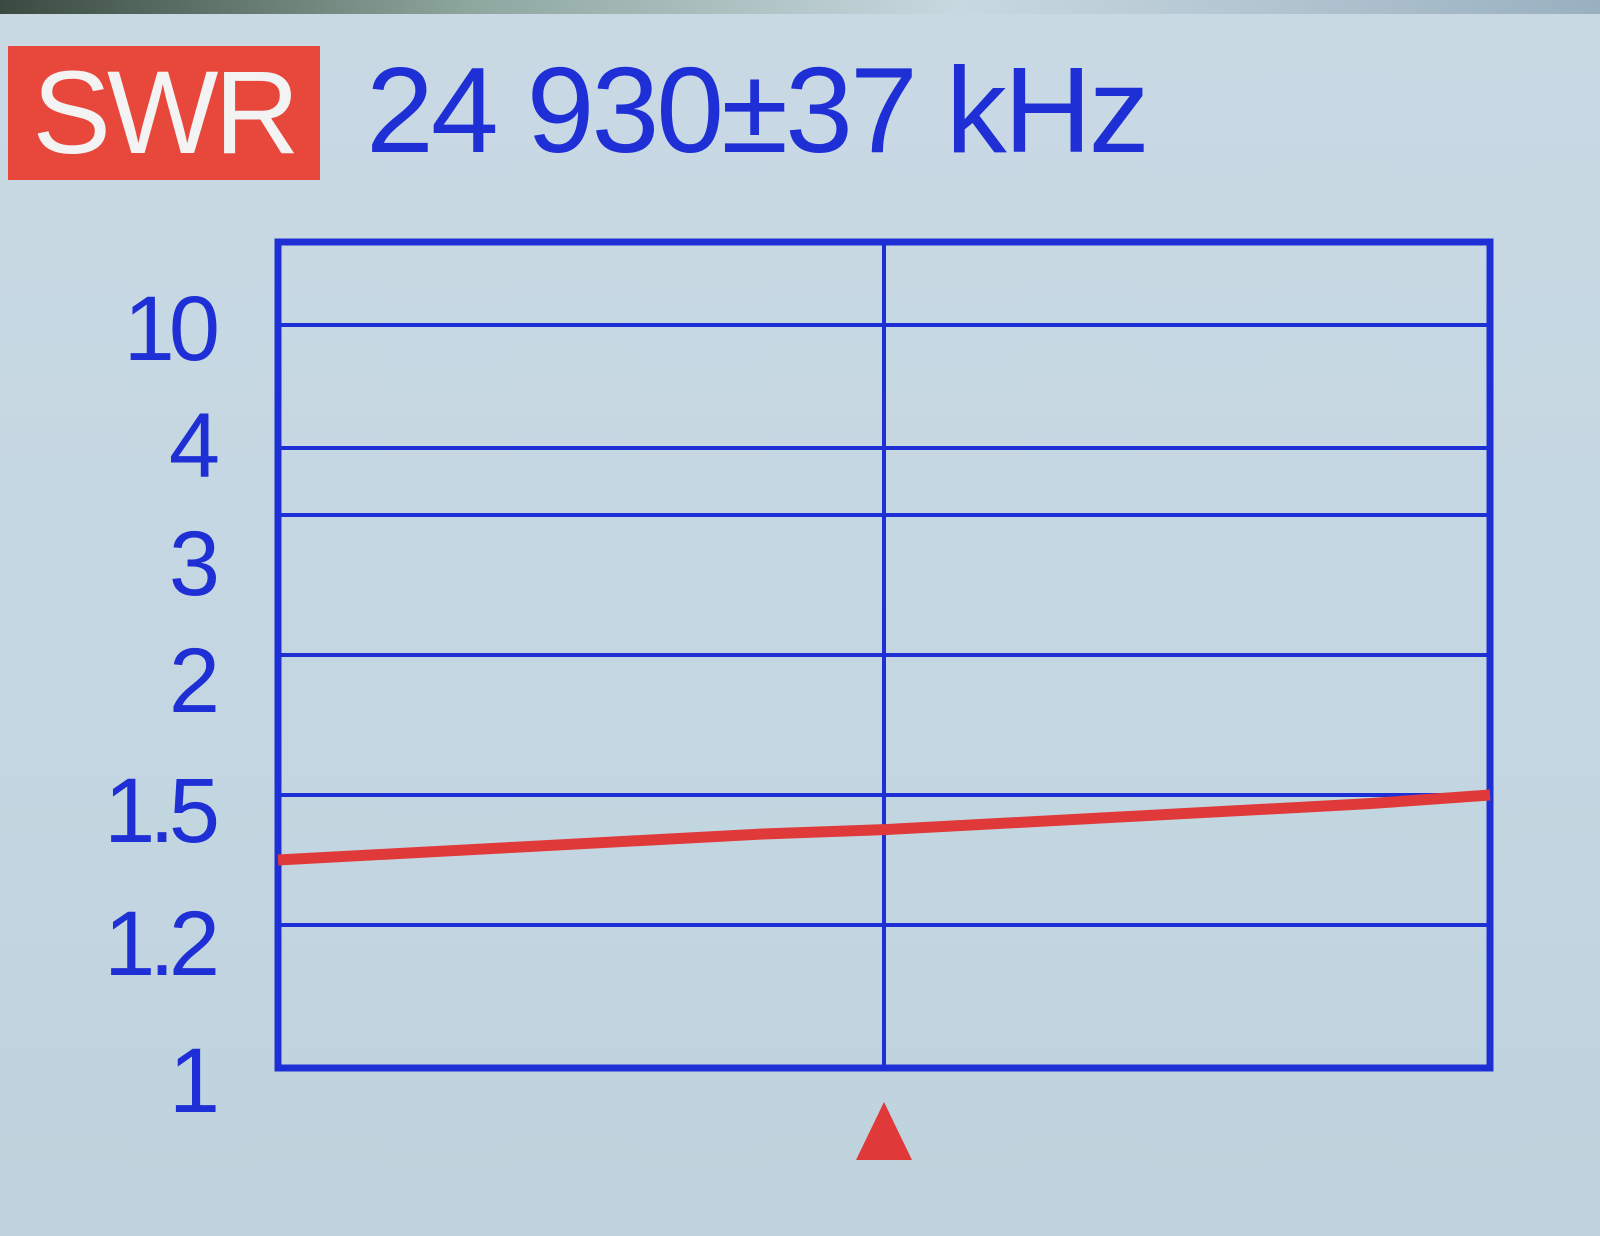 This screenshot has height=1236, width=1600. What do you see at coordinates (758, 110) in the screenshot?
I see `frequency-readout: 24 930±37 kHz` at bounding box center [758, 110].